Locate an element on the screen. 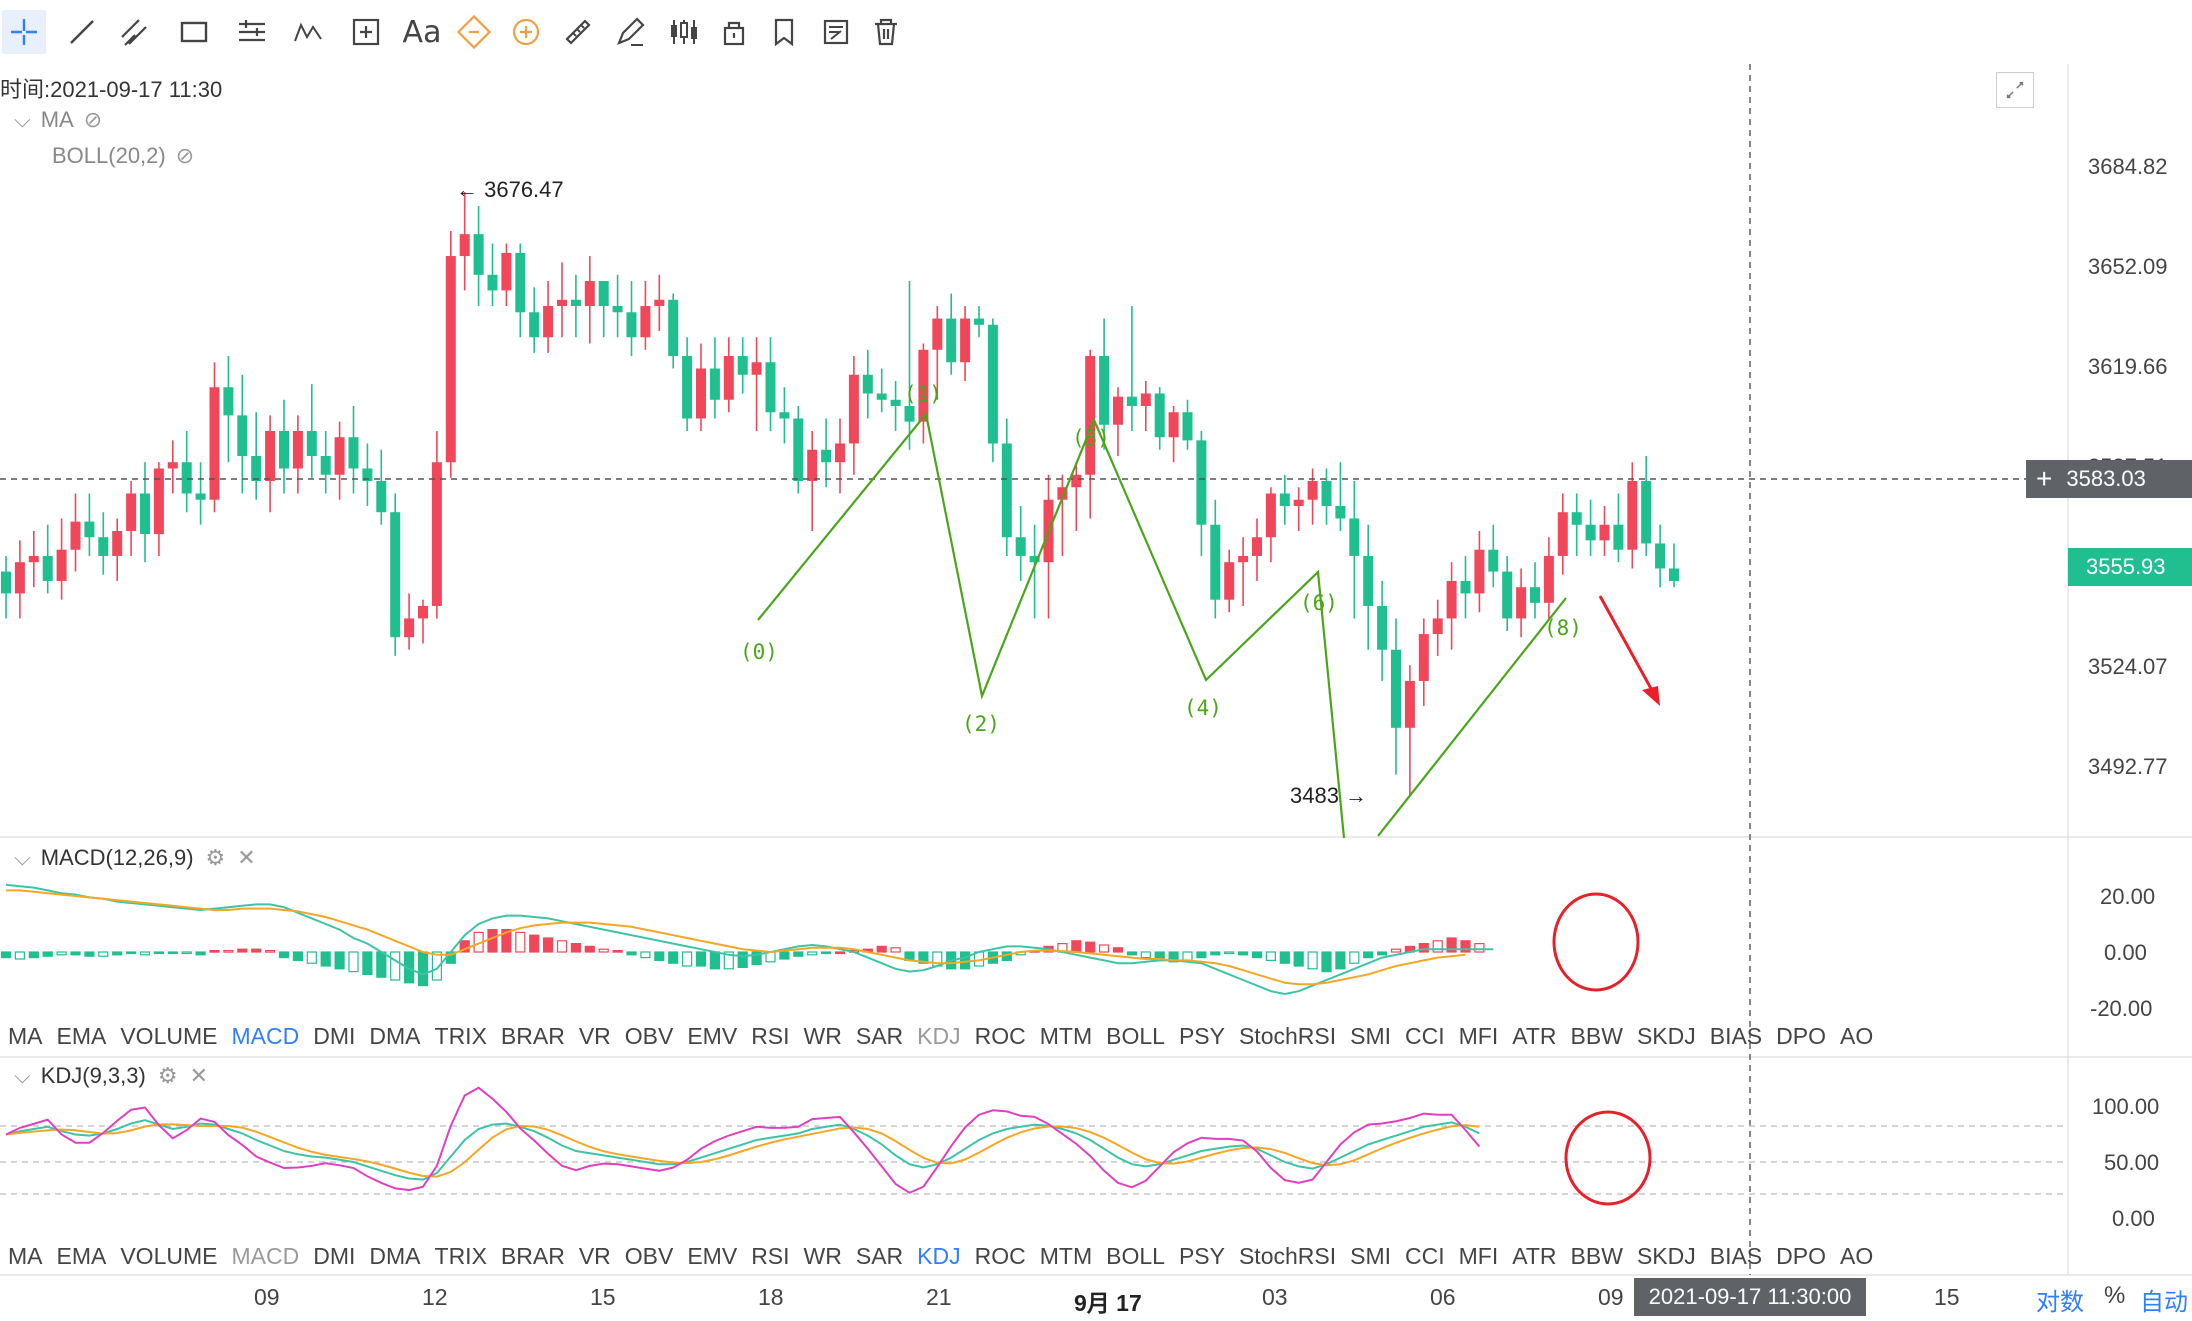 The width and height of the screenshot is (2192, 1321). macd-row-tab-dpo: DPO is located at coordinates (1801, 1035).